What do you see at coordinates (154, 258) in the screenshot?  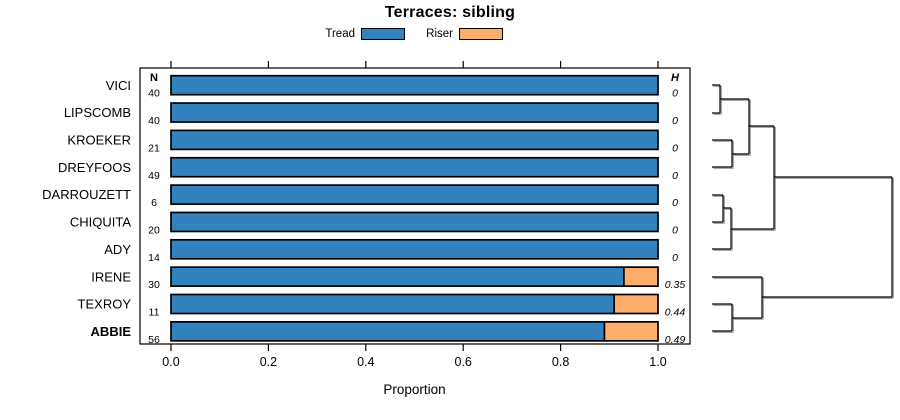 I see `n-value: 14` at bounding box center [154, 258].